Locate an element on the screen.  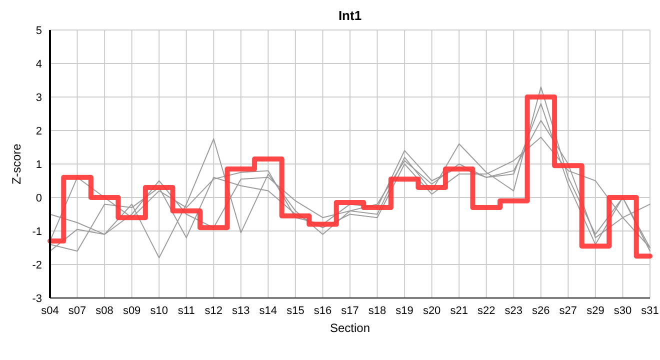
x-tick-label: s04 is located at coordinates (50, 310).